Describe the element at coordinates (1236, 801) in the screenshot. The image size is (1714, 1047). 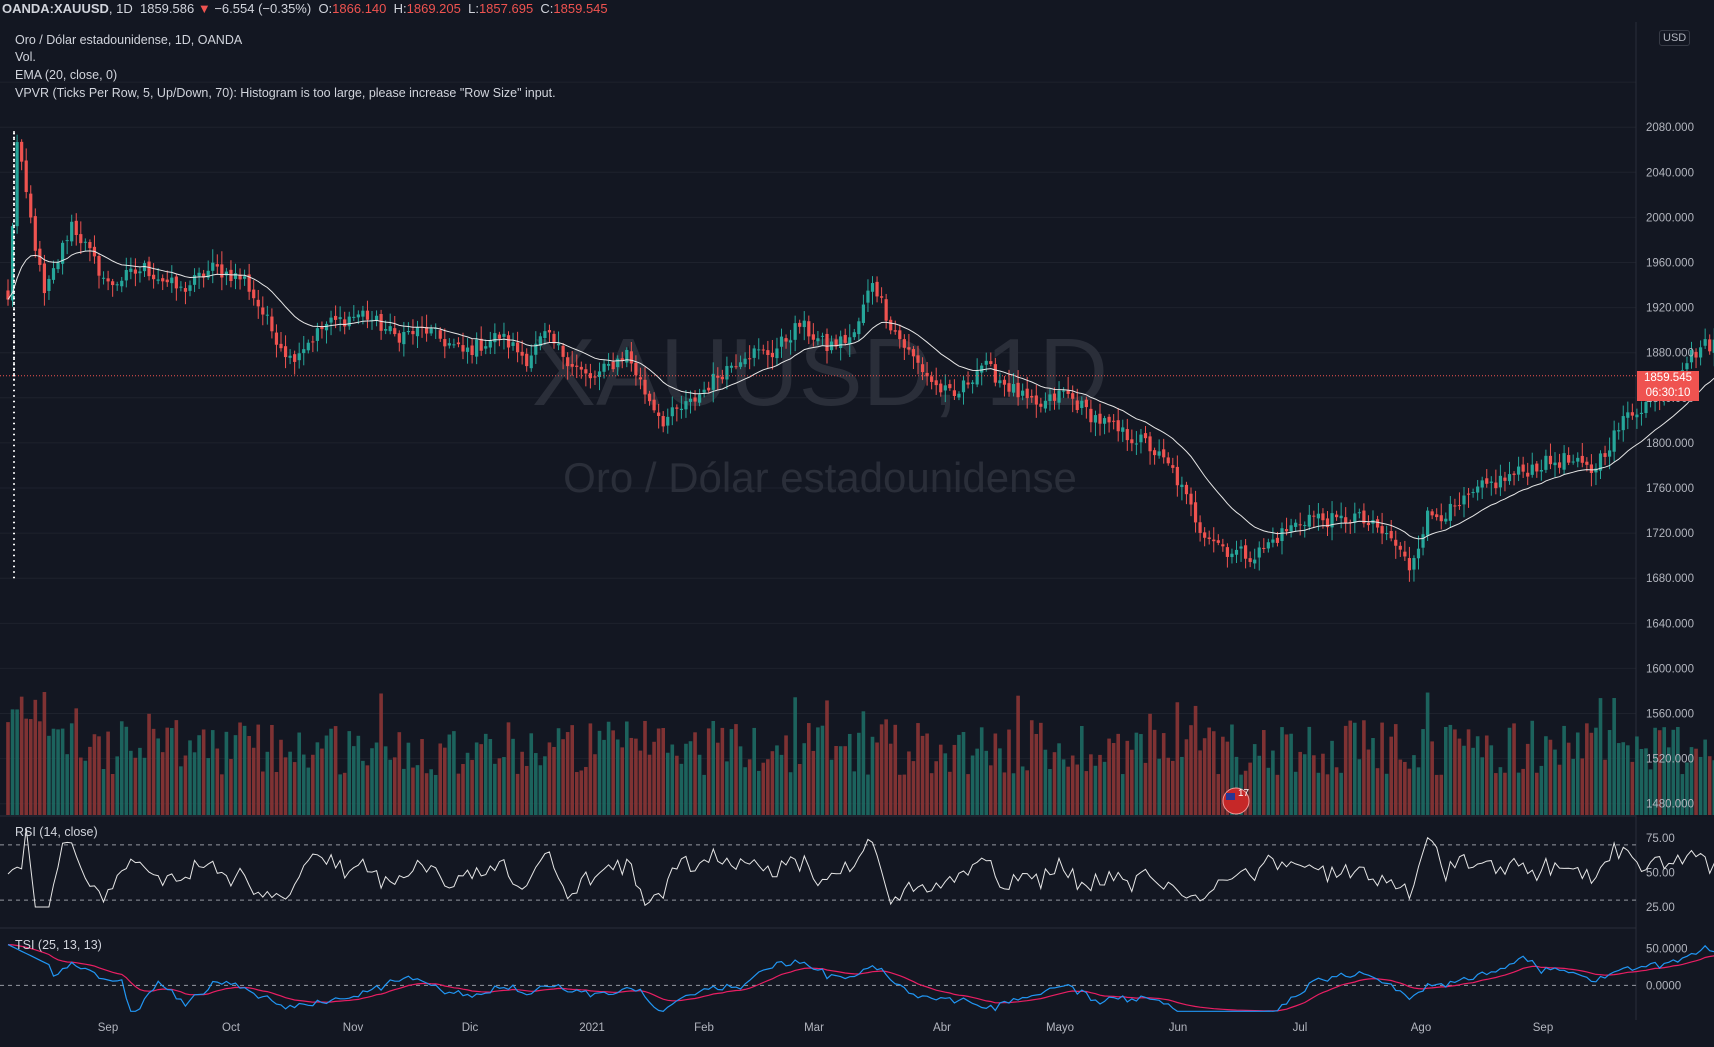
I see `event-badge: 17` at that location.